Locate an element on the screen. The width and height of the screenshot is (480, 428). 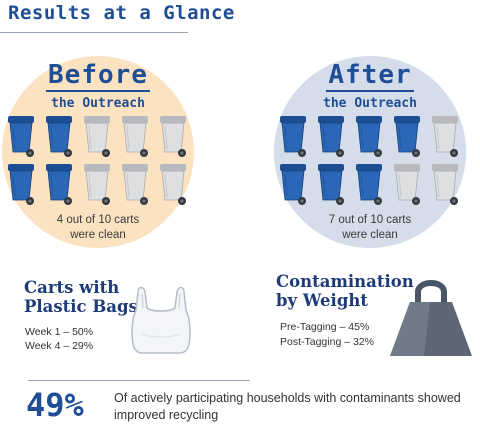
weight-icon is located at coordinates (431, 318).